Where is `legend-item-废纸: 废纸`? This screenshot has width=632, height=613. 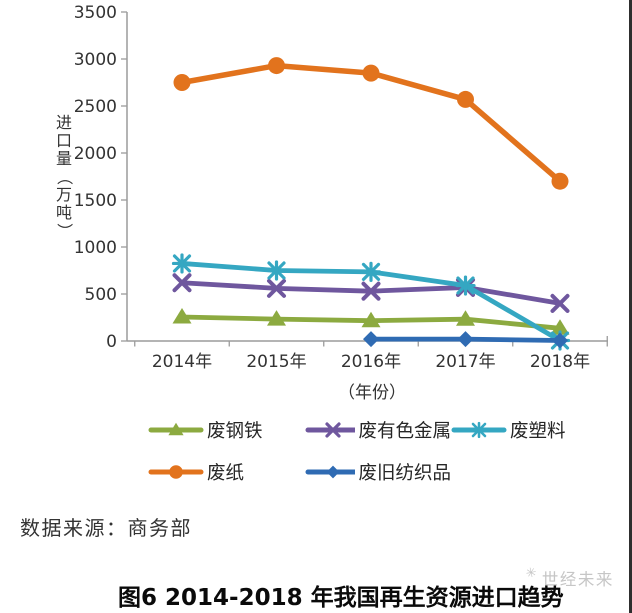
legend-item-废纸: 废纸 is located at coordinates (226, 472).